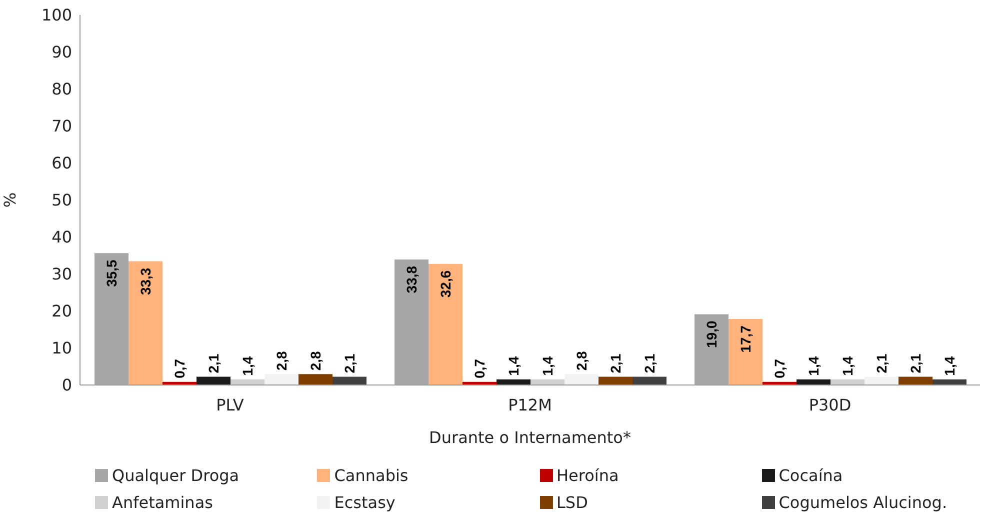 The height and width of the screenshot is (525, 984). I want to click on y-tick-label: 10, so click(62, 348).